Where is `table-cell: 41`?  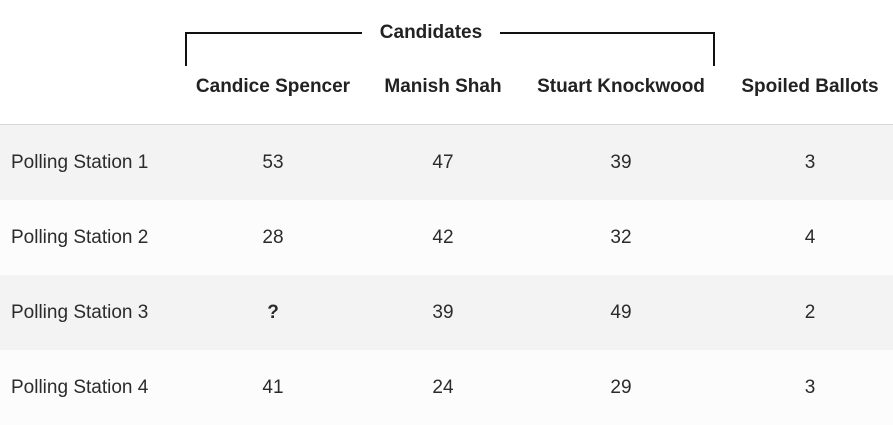 table-cell: 41 is located at coordinates (273, 387).